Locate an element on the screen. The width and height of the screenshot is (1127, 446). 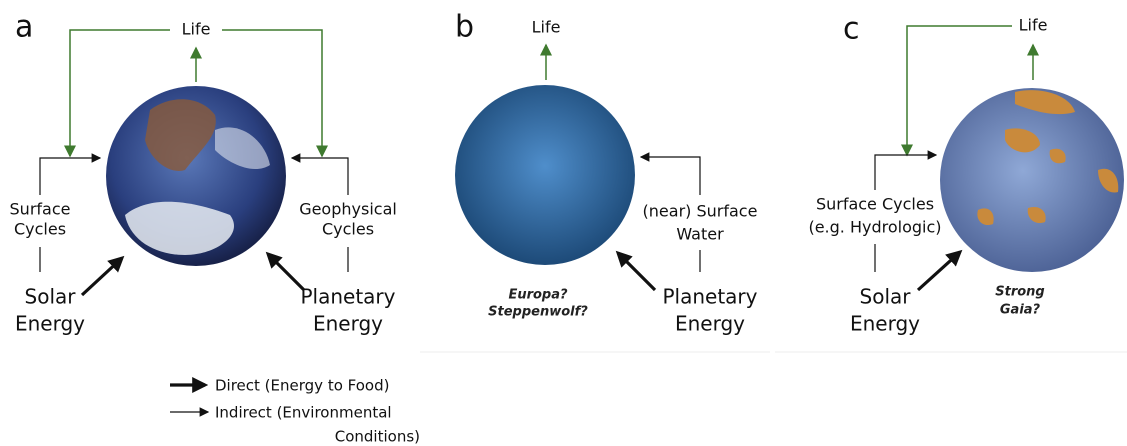
legend-label: Direct (Energy to Food) is located at coordinates (302, 386).